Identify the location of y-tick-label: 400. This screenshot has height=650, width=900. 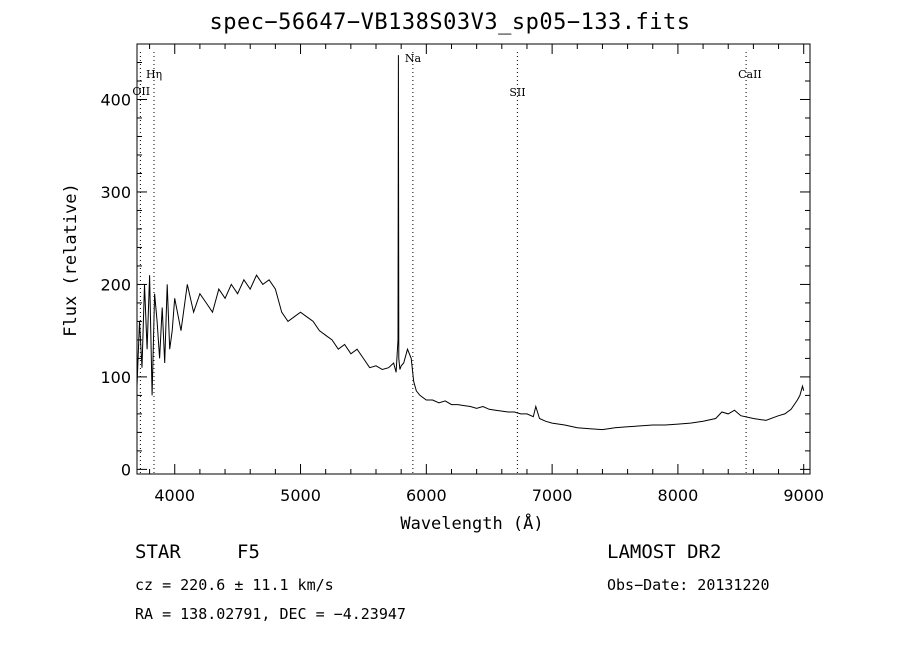
(115, 99).